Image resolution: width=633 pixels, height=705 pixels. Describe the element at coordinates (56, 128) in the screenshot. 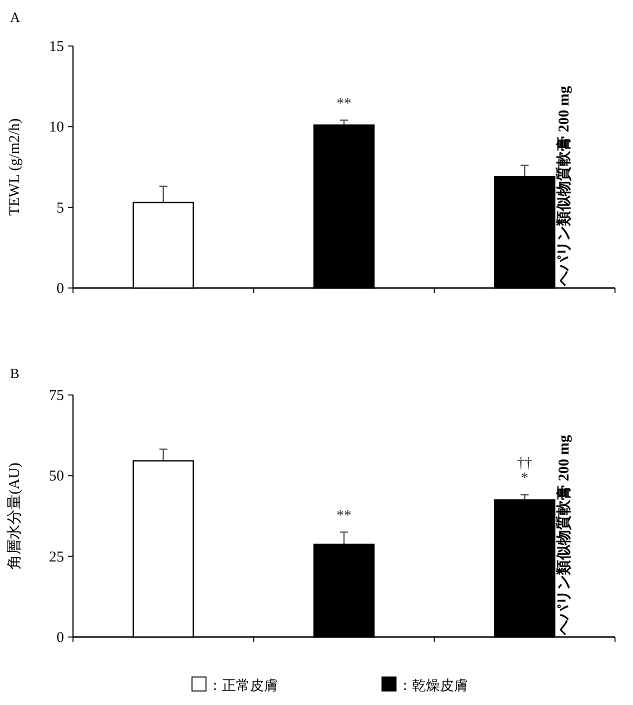

I see `y-tick-label: 10` at that location.